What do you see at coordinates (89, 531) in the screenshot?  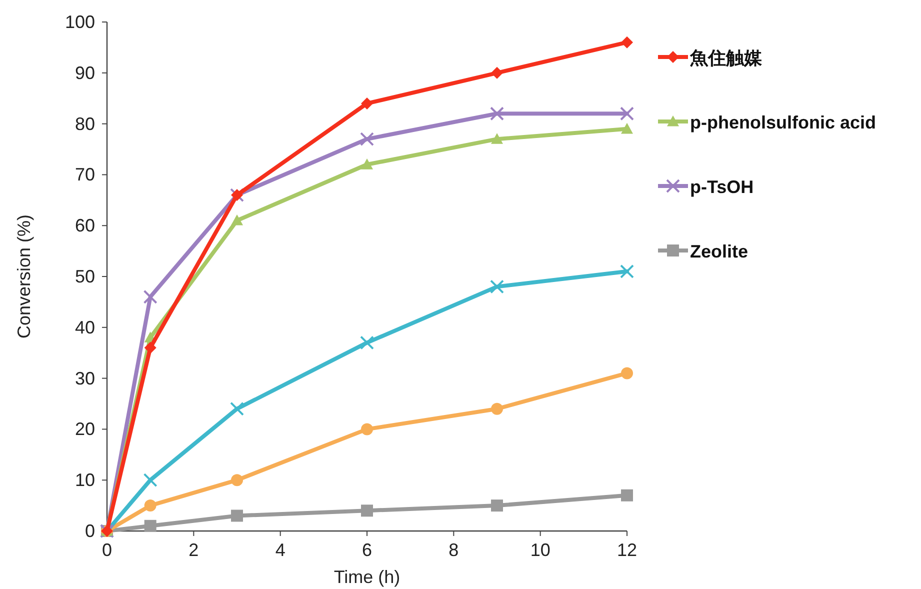 I see `y-tick-label: 0` at bounding box center [89, 531].